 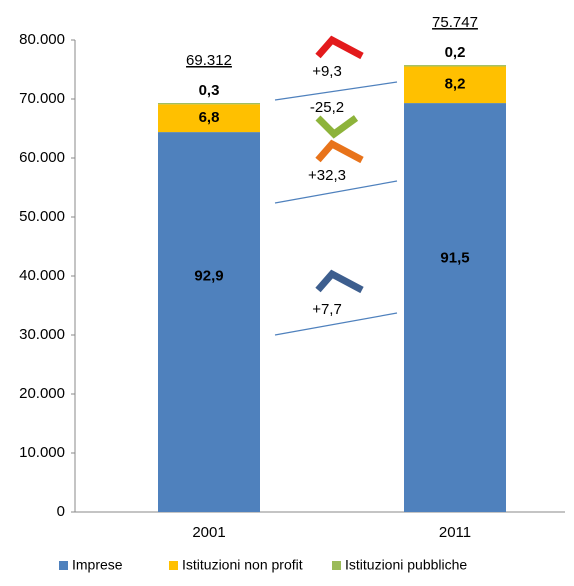 What do you see at coordinates (327, 71) in the screenshot?
I see `annotation: +9,3` at bounding box center [327, 71].